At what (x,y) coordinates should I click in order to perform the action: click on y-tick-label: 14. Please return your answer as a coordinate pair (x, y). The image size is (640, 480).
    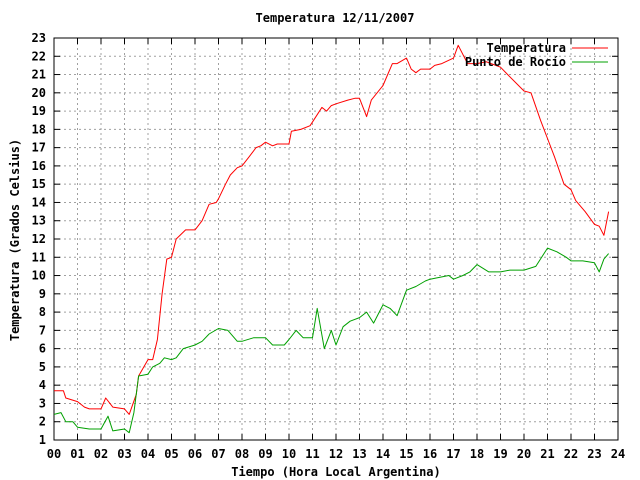
    Looking at the image, I should click on (39, 202).